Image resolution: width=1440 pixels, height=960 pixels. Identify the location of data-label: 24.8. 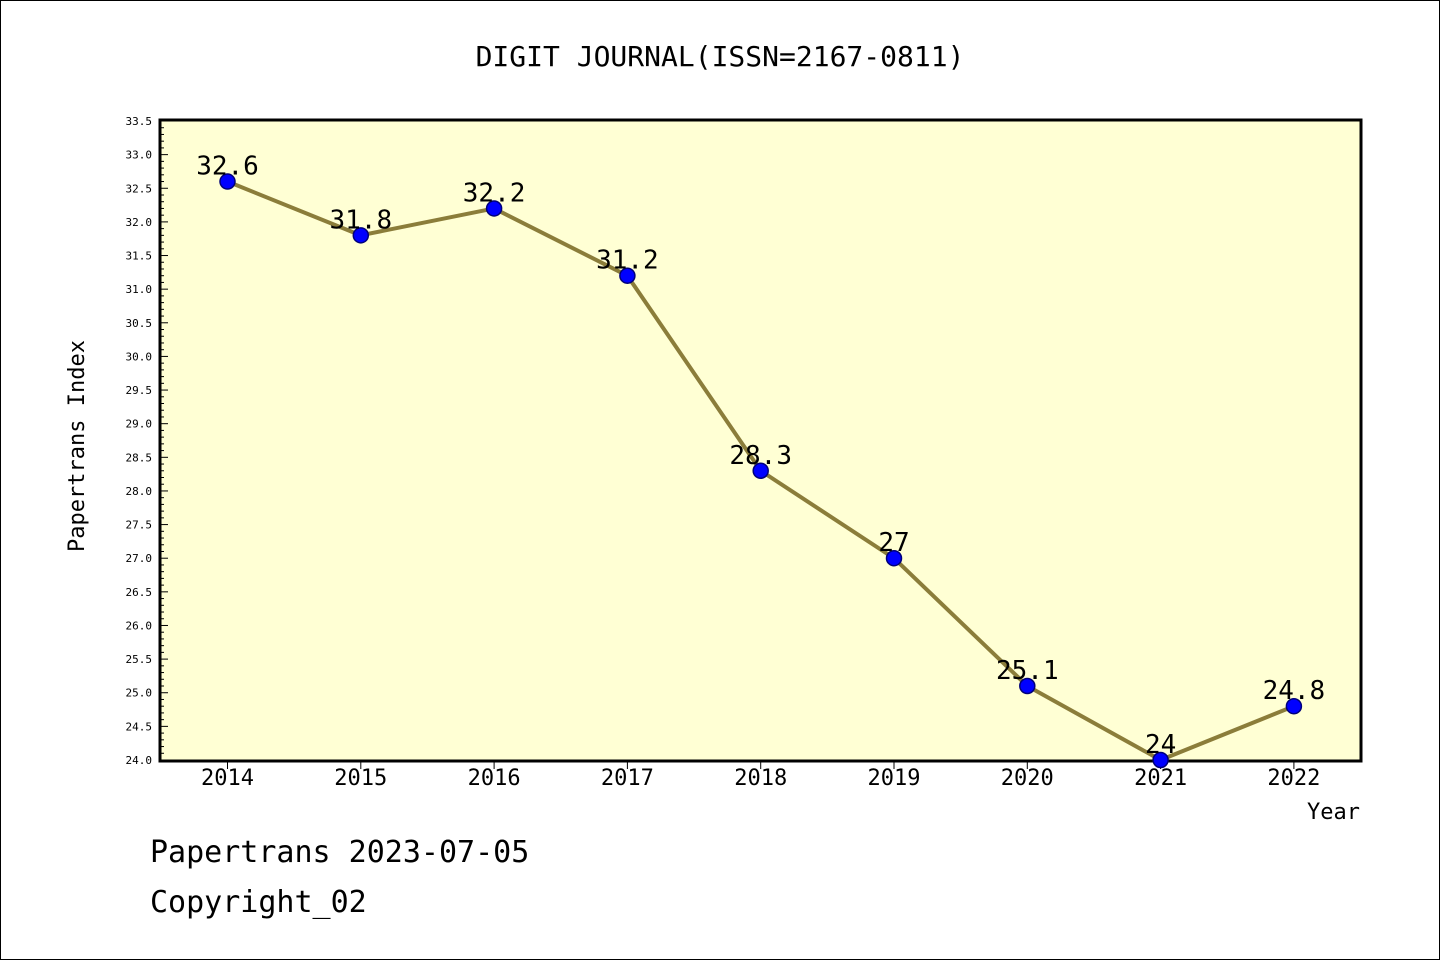
(1294, 691).